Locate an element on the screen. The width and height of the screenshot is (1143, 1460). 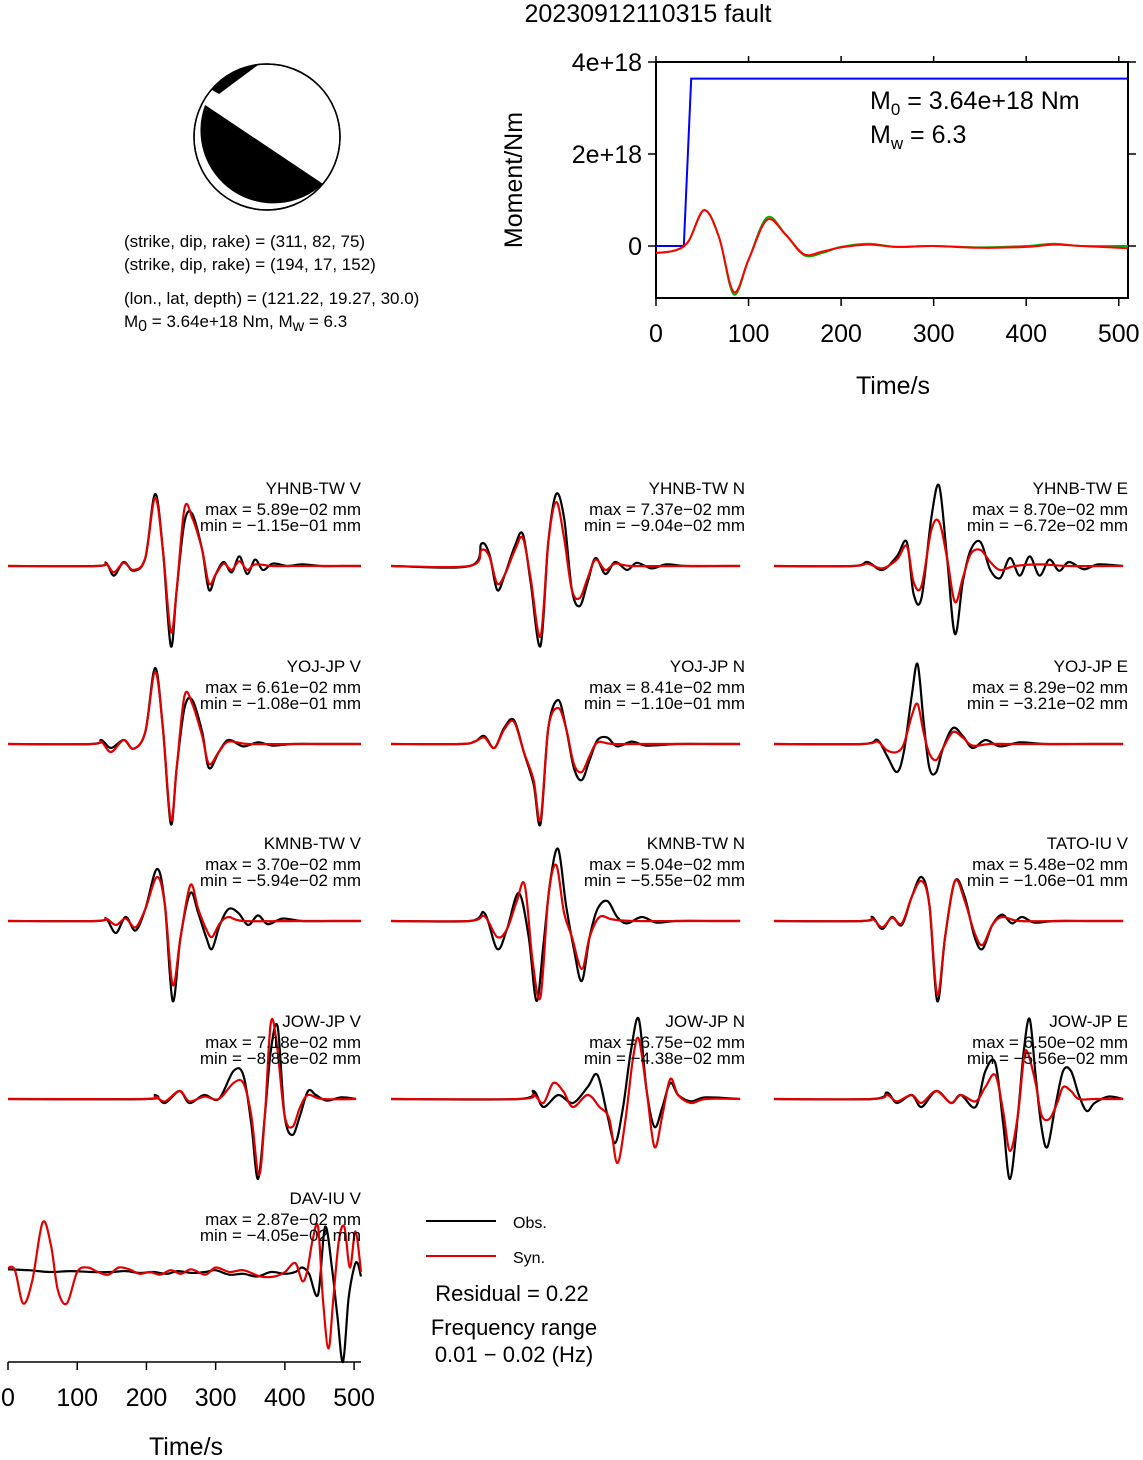
station-name: JOW-JP E is located at coordinates (1088, 1021).